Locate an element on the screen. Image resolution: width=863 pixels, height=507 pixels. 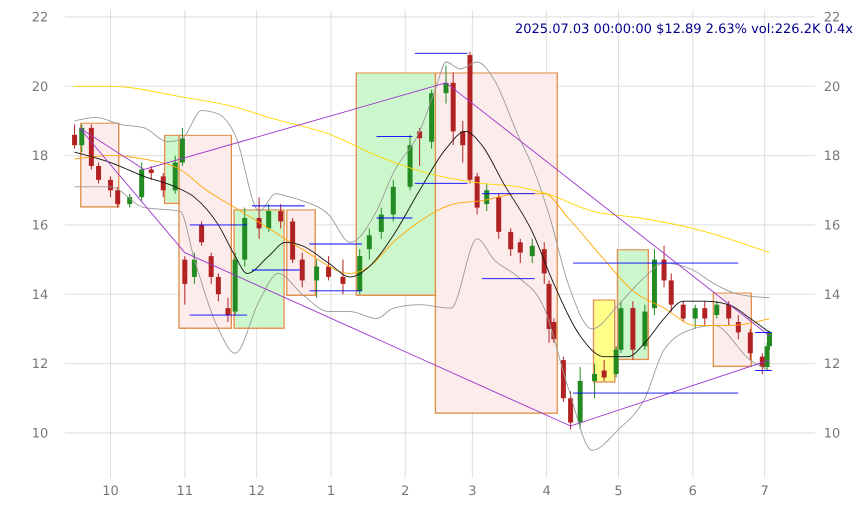
x-tick-label: 12 is located at coordinates (256, 491).